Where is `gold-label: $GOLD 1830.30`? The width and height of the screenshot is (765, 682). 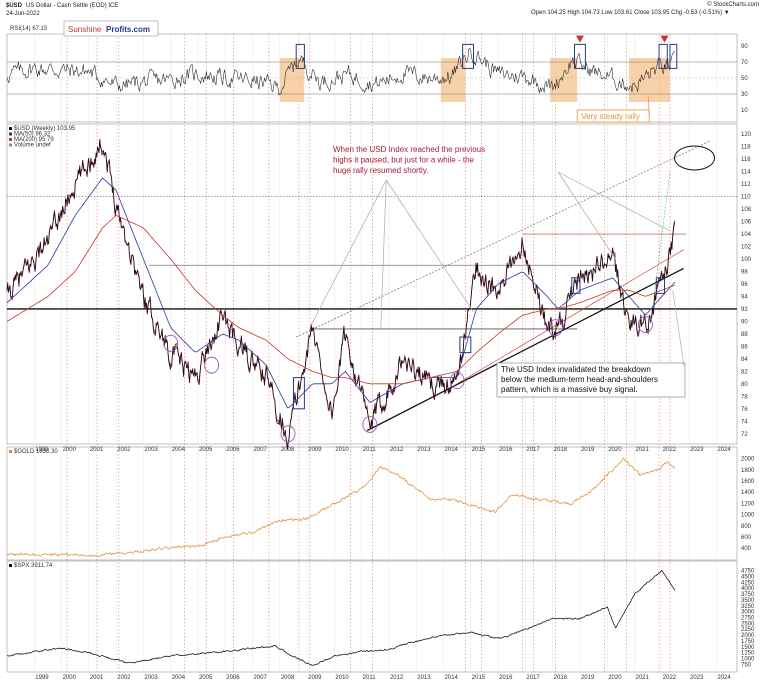 gold-label: $GOLD 1830.30 is located at coordinates (36, 452).